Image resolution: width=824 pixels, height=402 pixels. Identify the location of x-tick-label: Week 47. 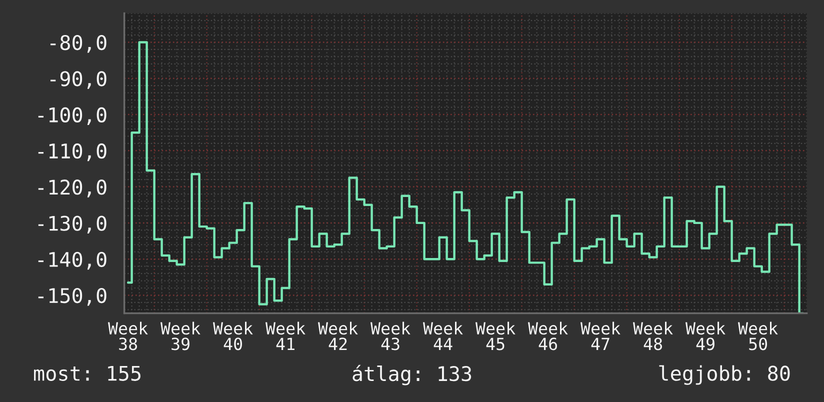
(600, 336).